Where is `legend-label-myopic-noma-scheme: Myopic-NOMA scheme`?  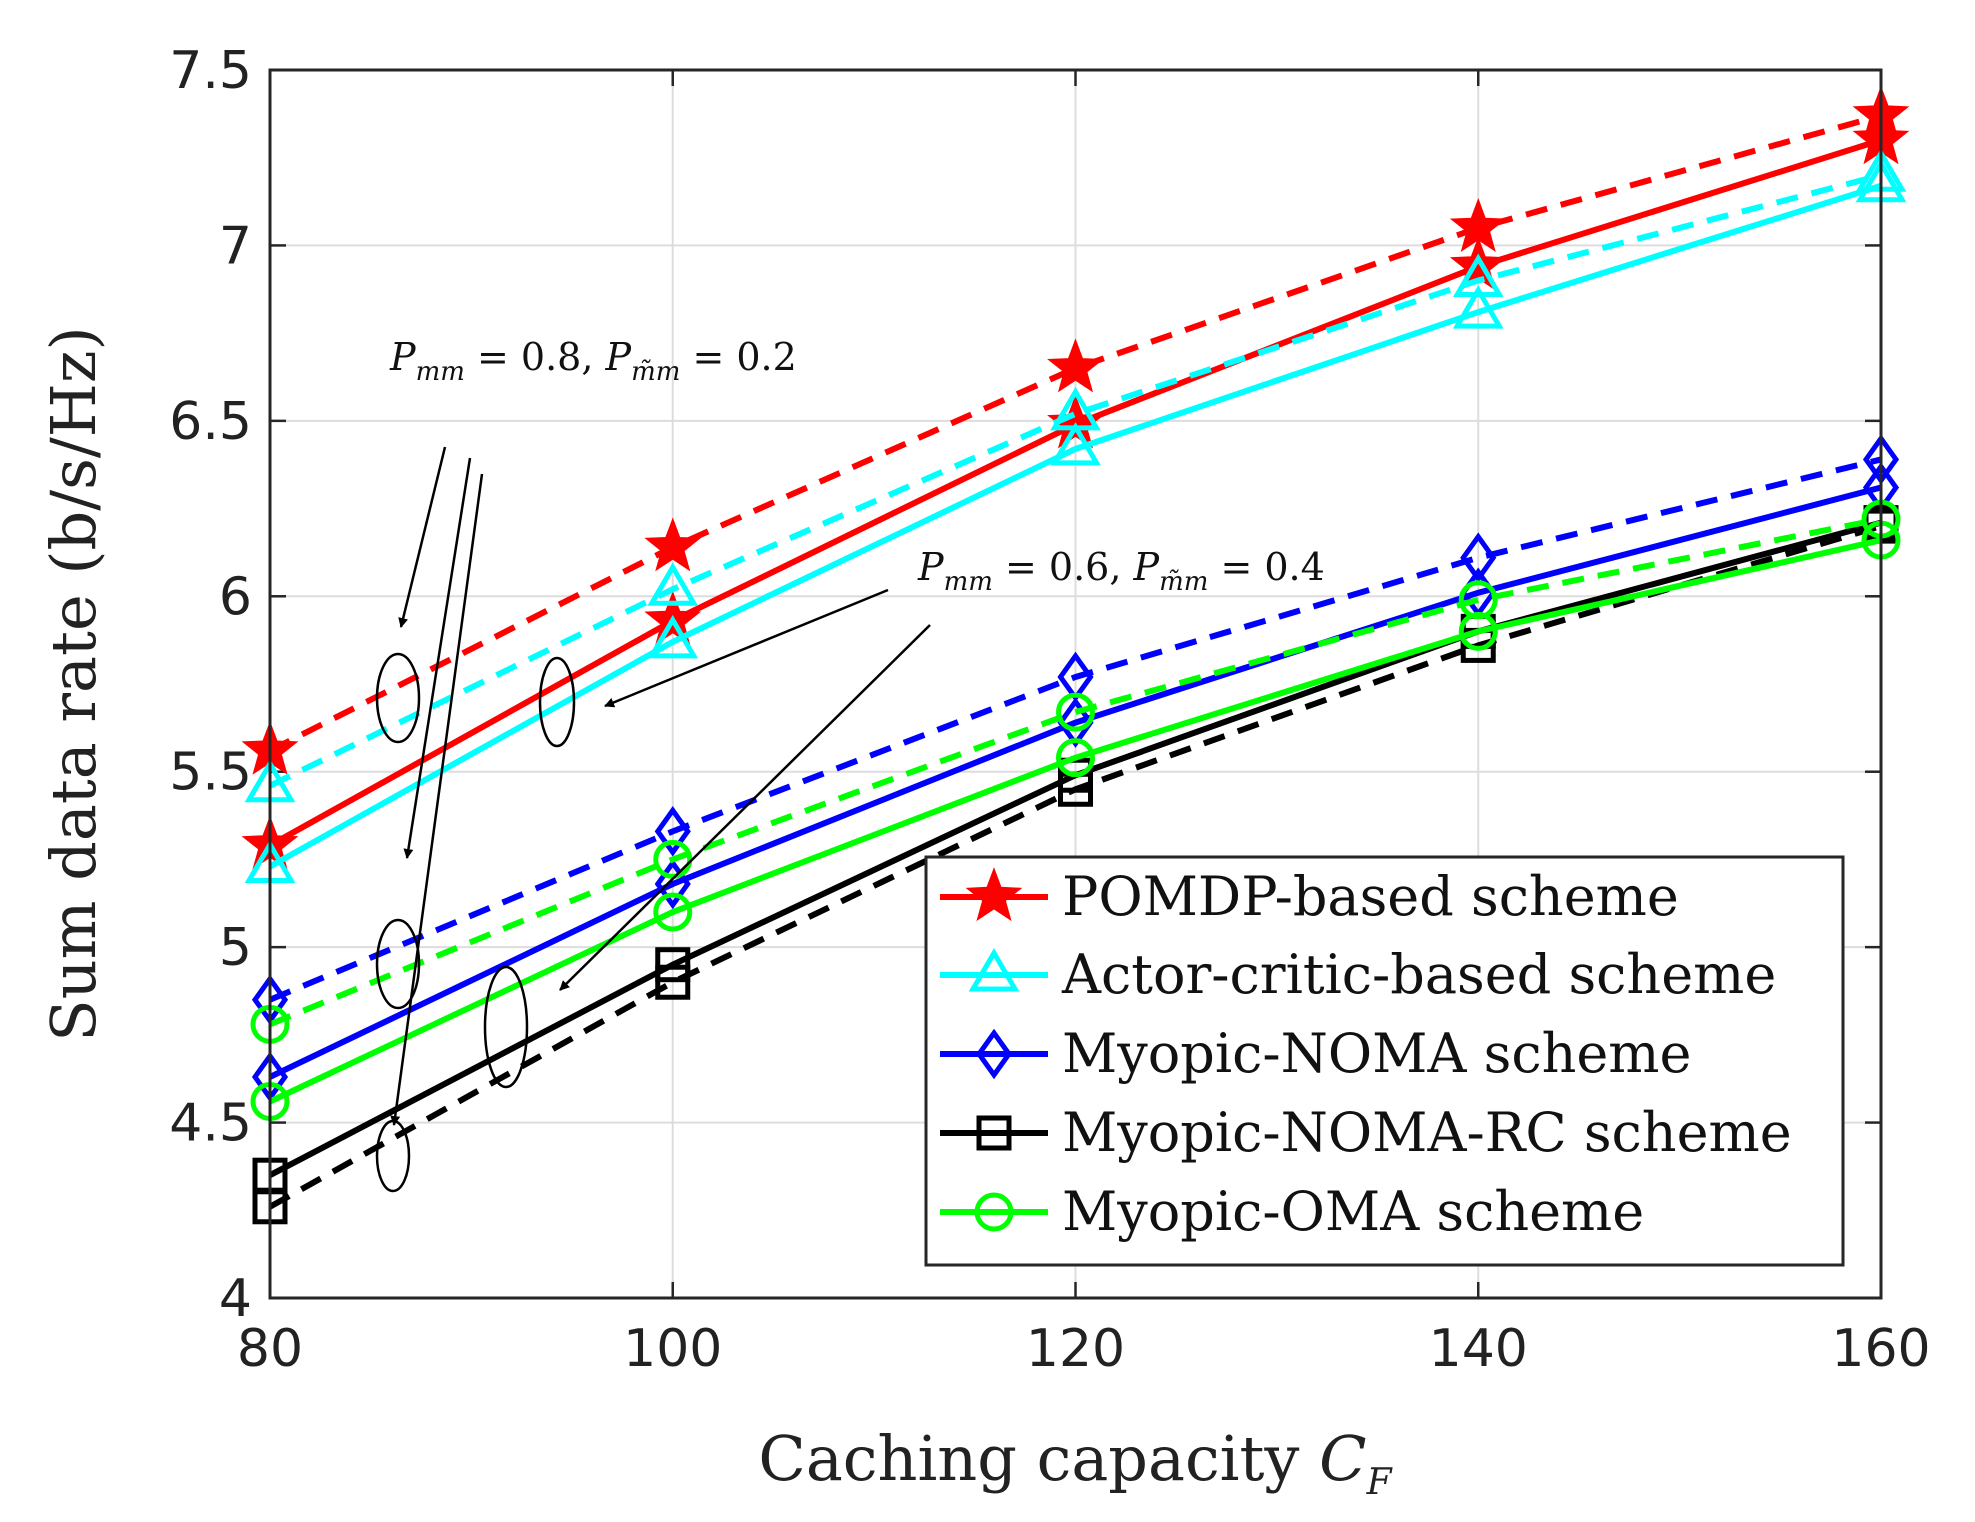
legend-label-myopic-noma-scheme: Myopic-NOMA scheme is located at coordinates (1376, 1053).